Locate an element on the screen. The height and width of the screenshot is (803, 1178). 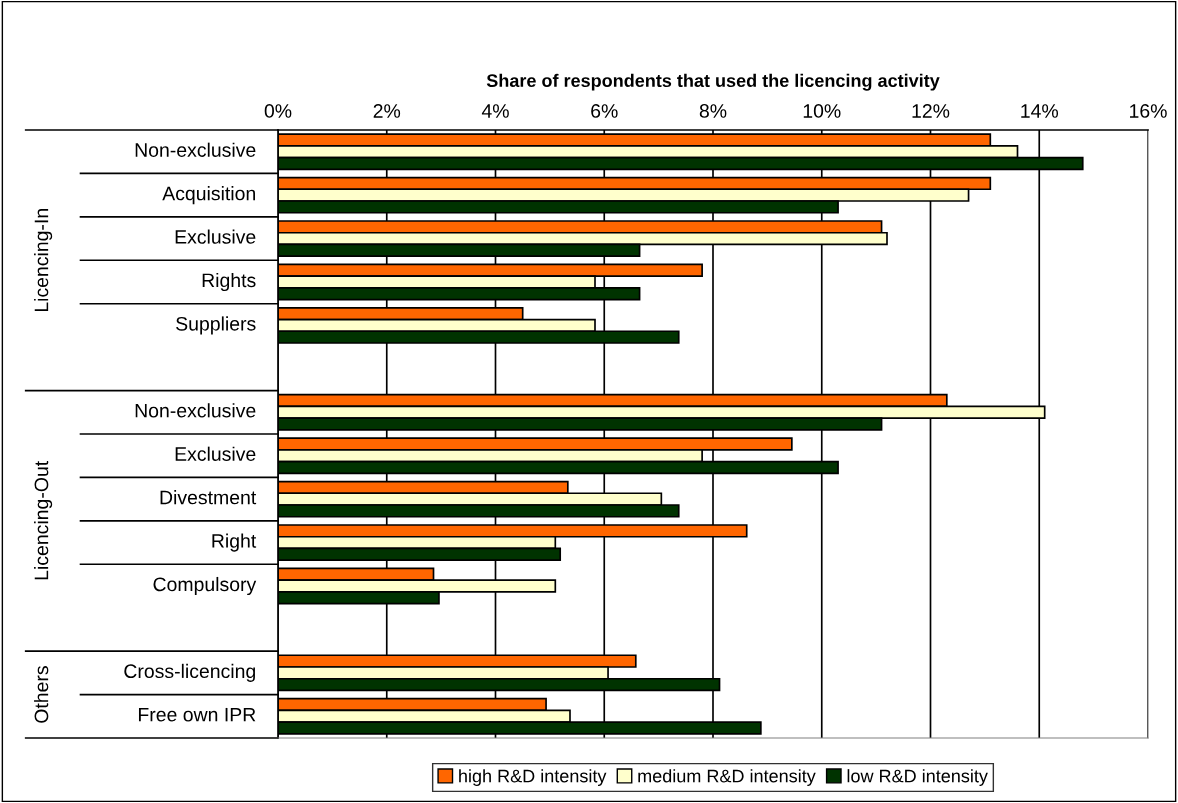
x-tick-label: 2% is located at coordinates (387, 111).